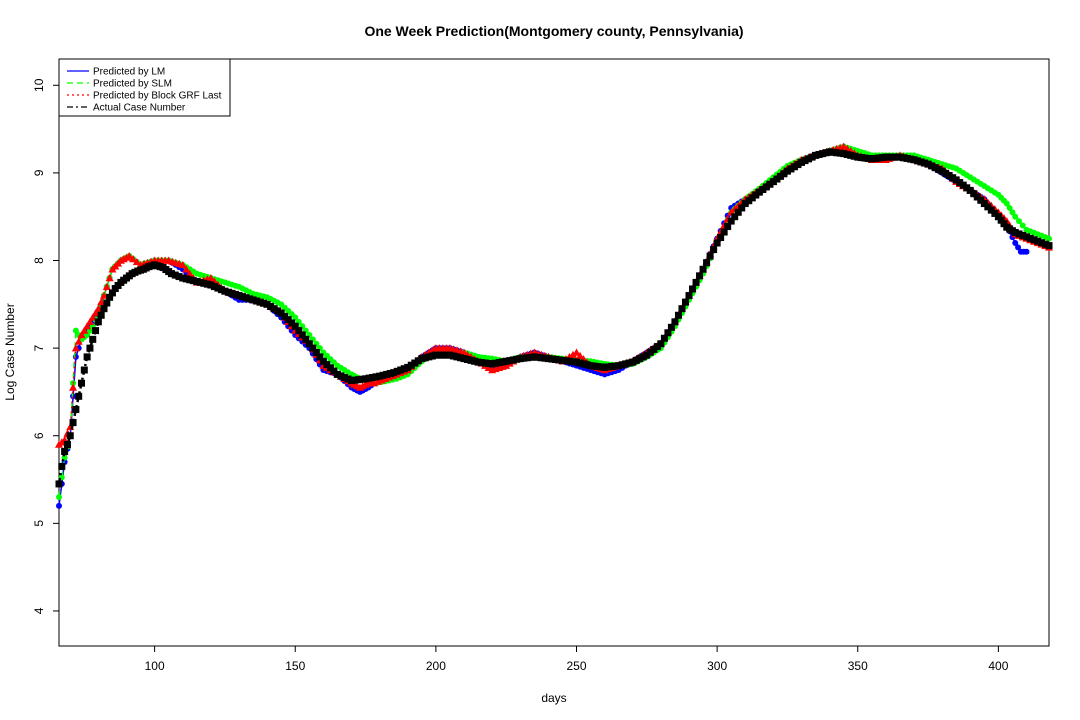 The width and height of the screenshot is (1080, 720). Describe the element at coordinates (39, 610) in the screenshot. I see `y-tick-label: 4` at that location.